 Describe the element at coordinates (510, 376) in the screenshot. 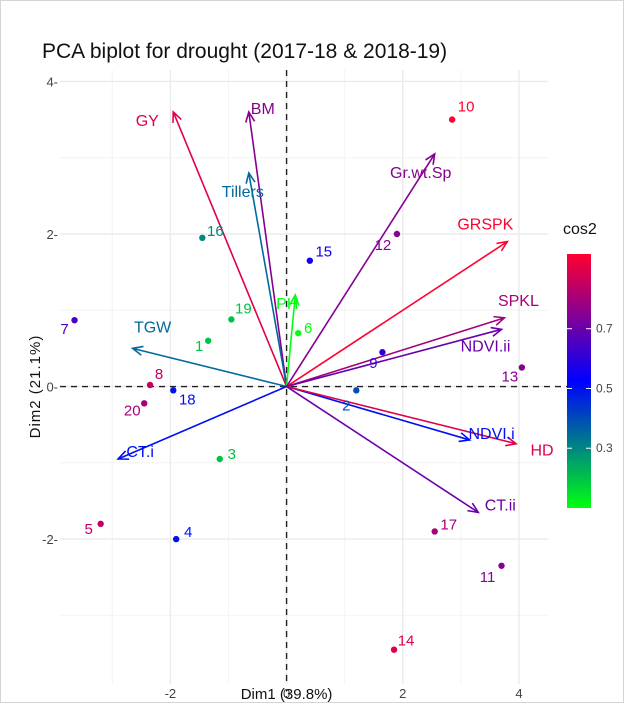

I see `point-label: 13` at that location.